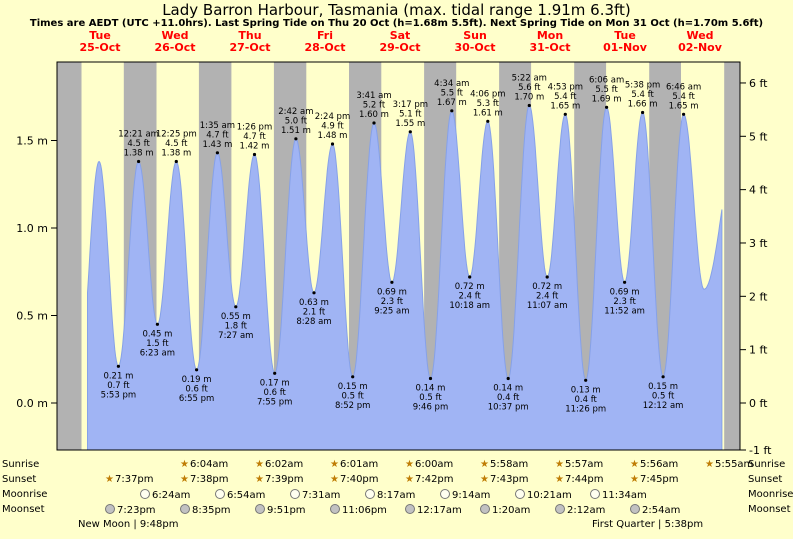 This screenshot has height=539, width=793. I want to click on tide-extreme-label: 1.69 m, so click(607, 99).